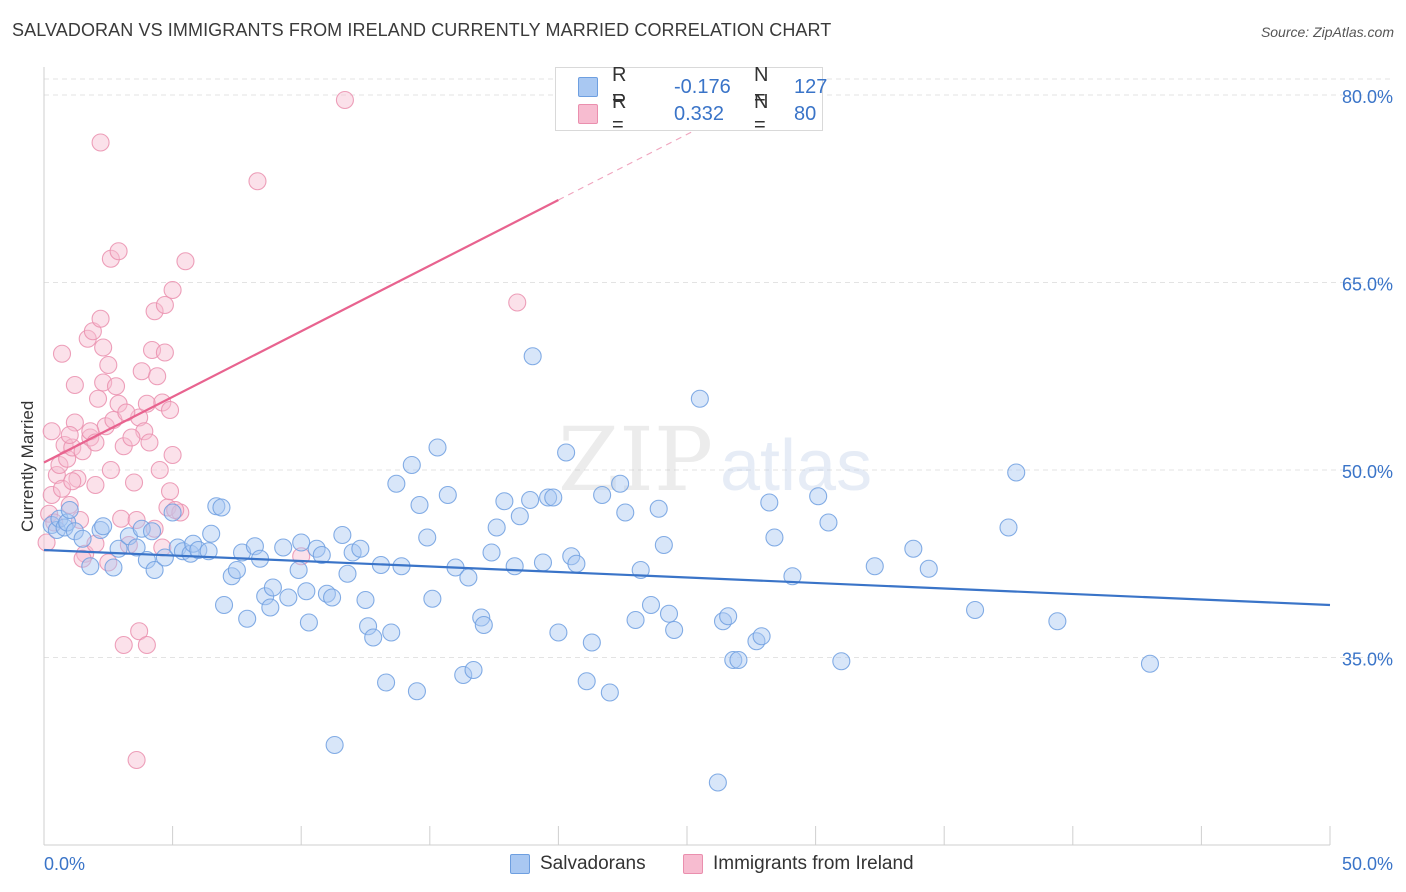 The image size is (1406, 892). I want to click on y-tick-label: 35.0%, so click(1367, 660).